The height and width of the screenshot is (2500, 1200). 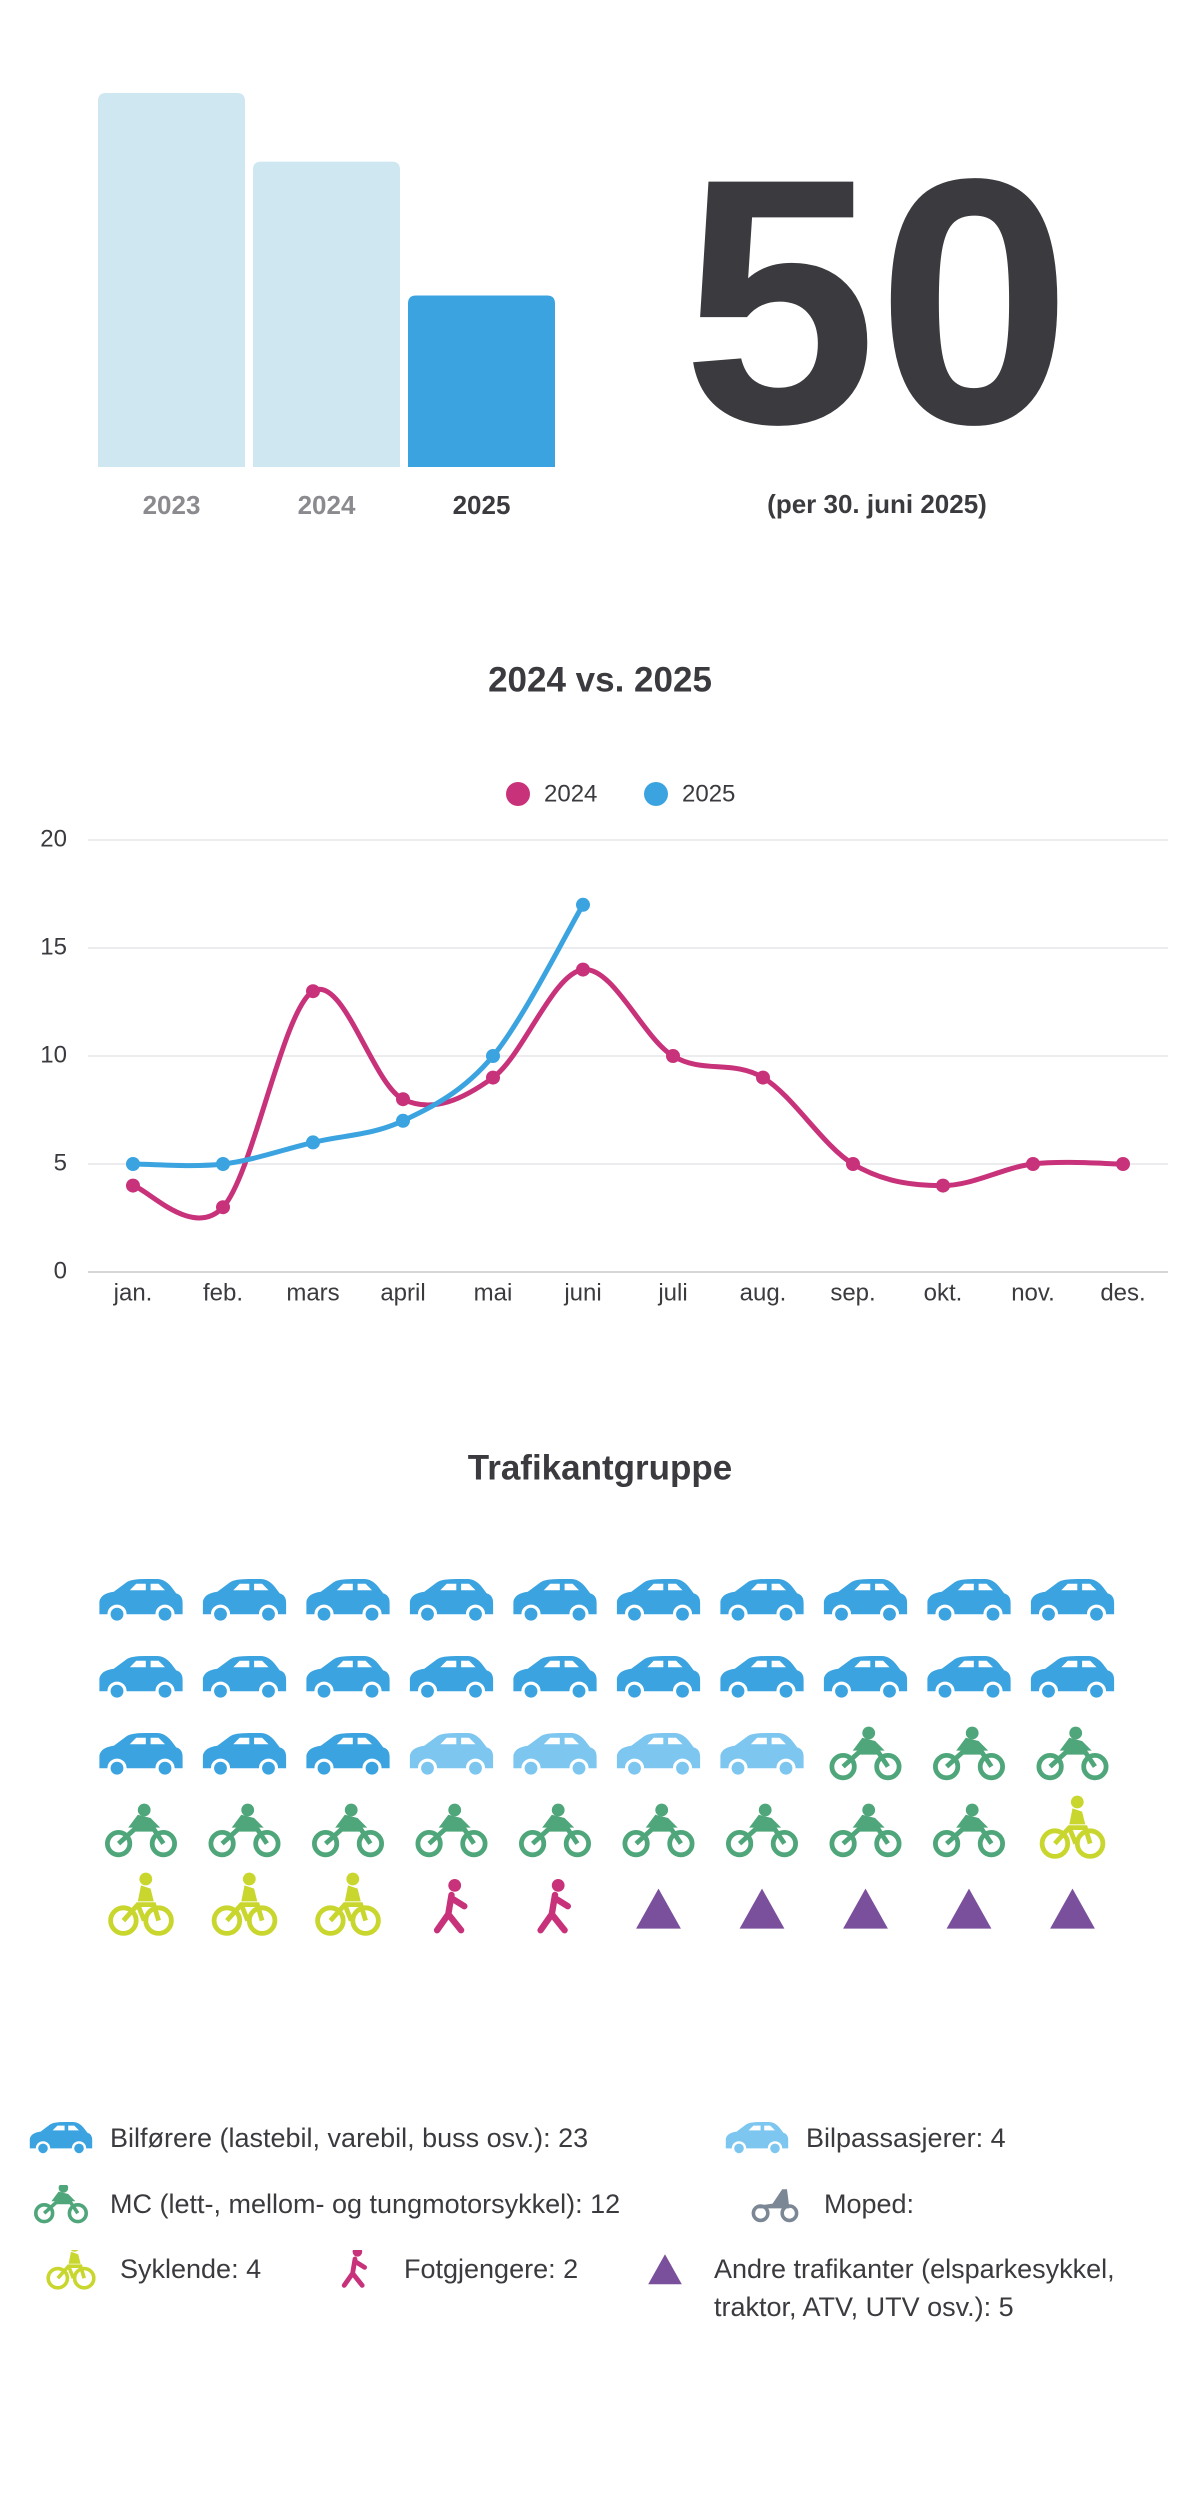 I want to click on legend-entry: Syklende: 4, so click(x=166, y=2270).